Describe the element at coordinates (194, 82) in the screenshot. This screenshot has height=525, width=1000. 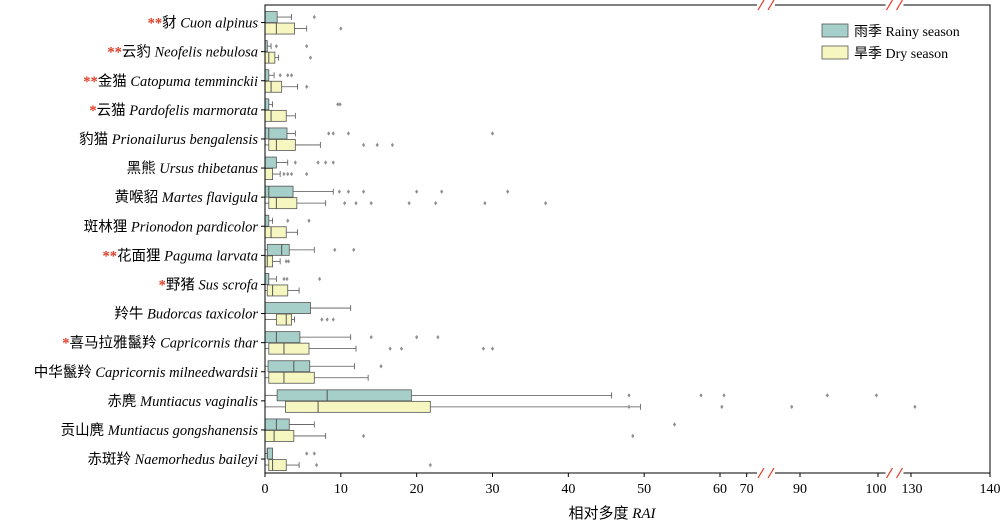
I see `species-sci-2: Catopuma temminckii` at that location.